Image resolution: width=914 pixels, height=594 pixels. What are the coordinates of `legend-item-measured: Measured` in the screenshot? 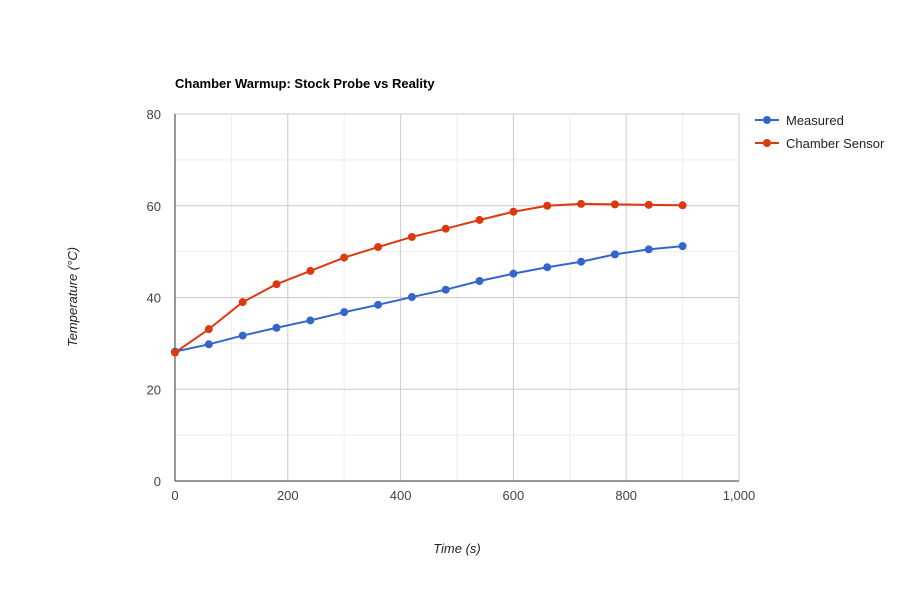 It's located at (799, 120).